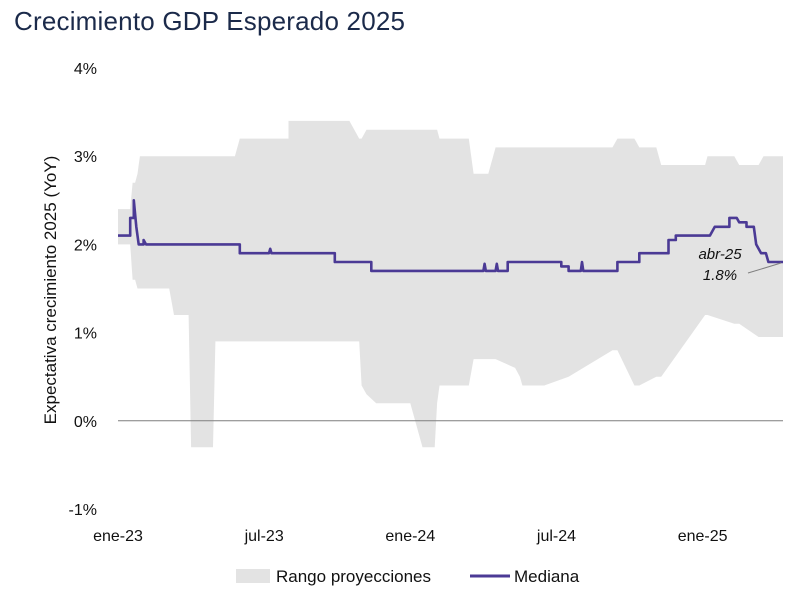 The height and width of the screenshot is (604, 811). Describe the element at coordinates (556, 536) in the screenshot. I see `x-tick-label: jul-24` at that location.